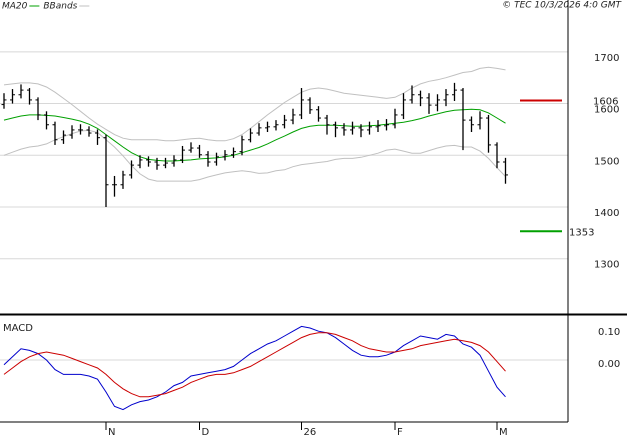 This screenshot has width=627, height=440. I want to click on macd-title: MACD, so click(18, 328).